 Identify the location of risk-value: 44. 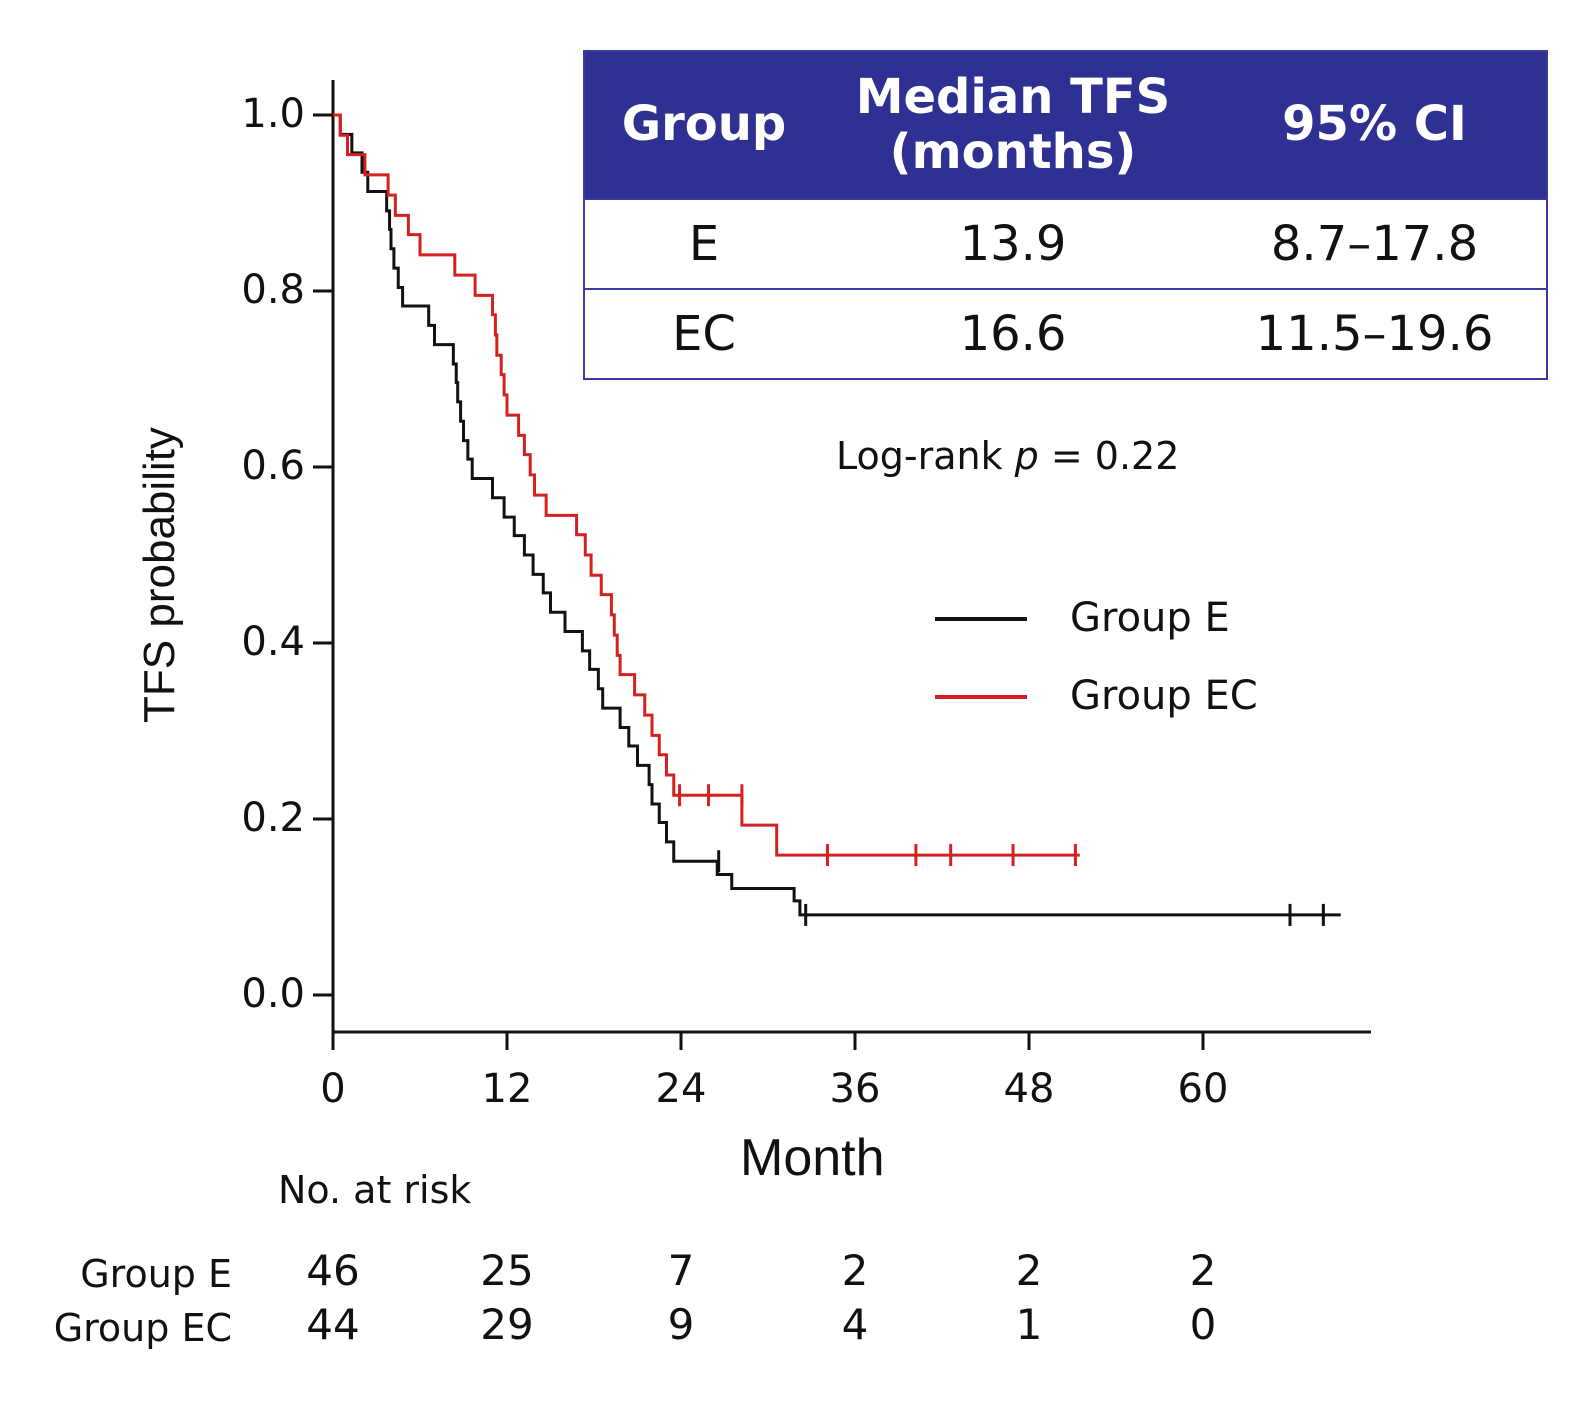
(333, 1324).